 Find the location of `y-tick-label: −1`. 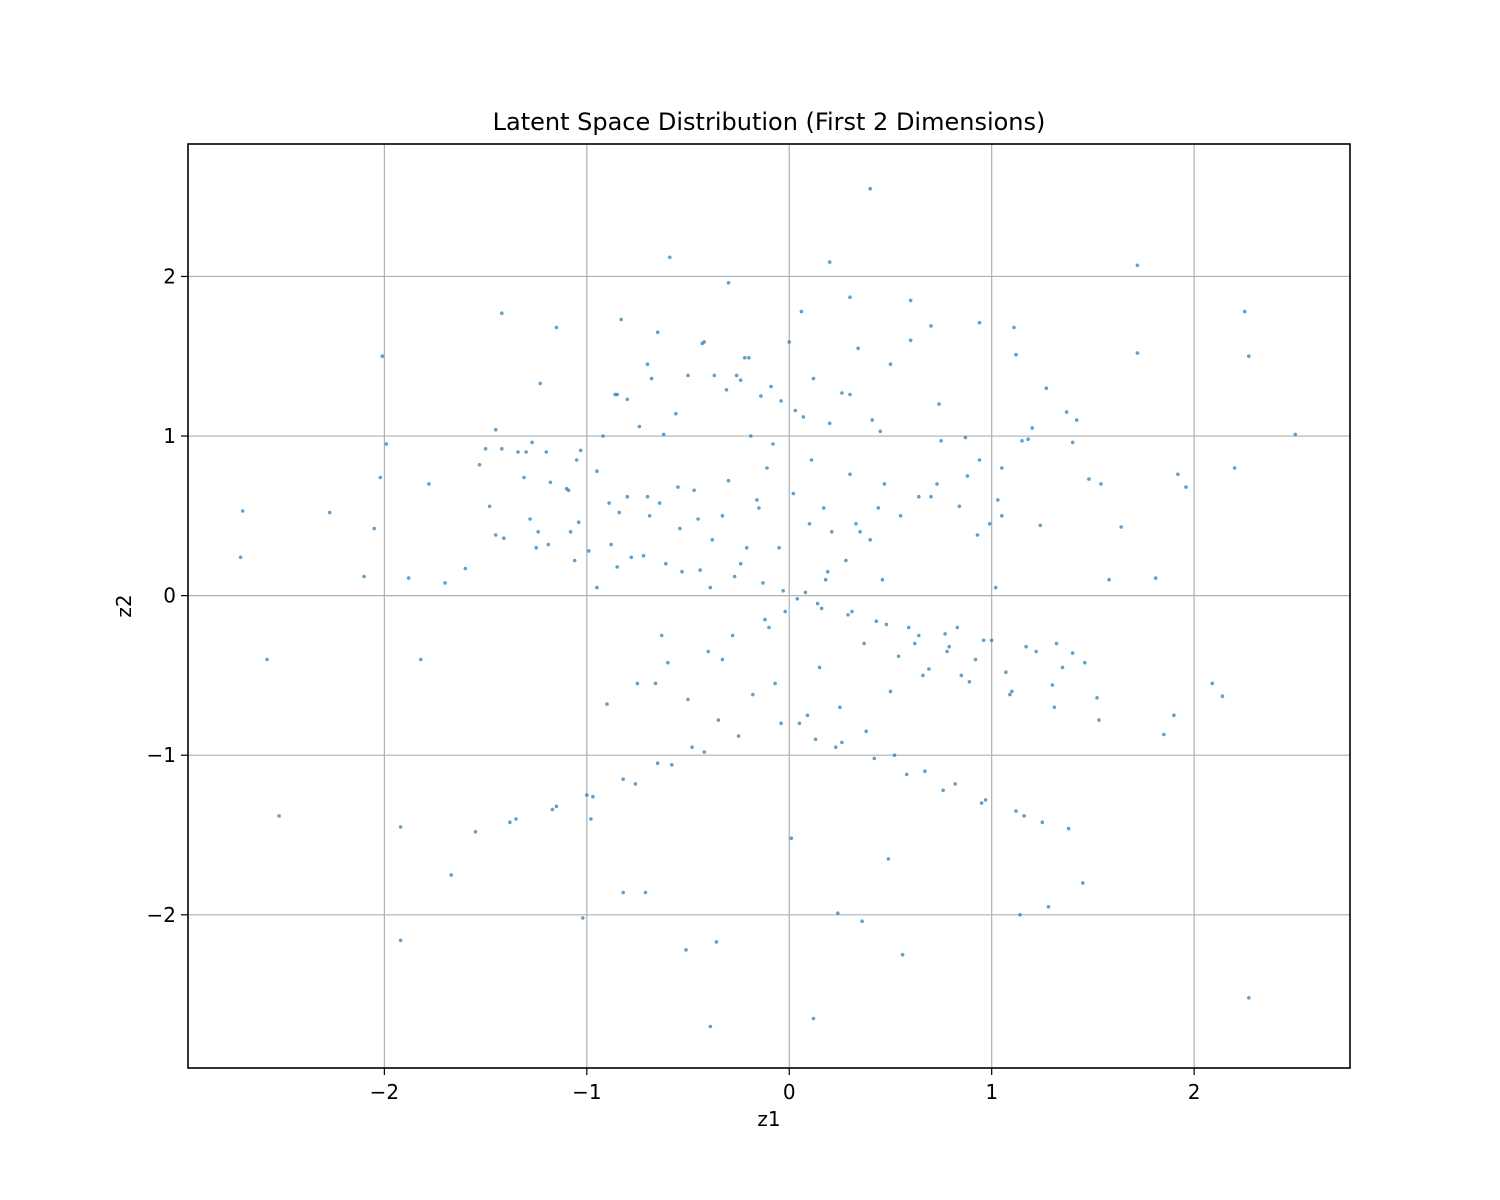

y-tick-label: −1 is located at coordinates (161, 755).